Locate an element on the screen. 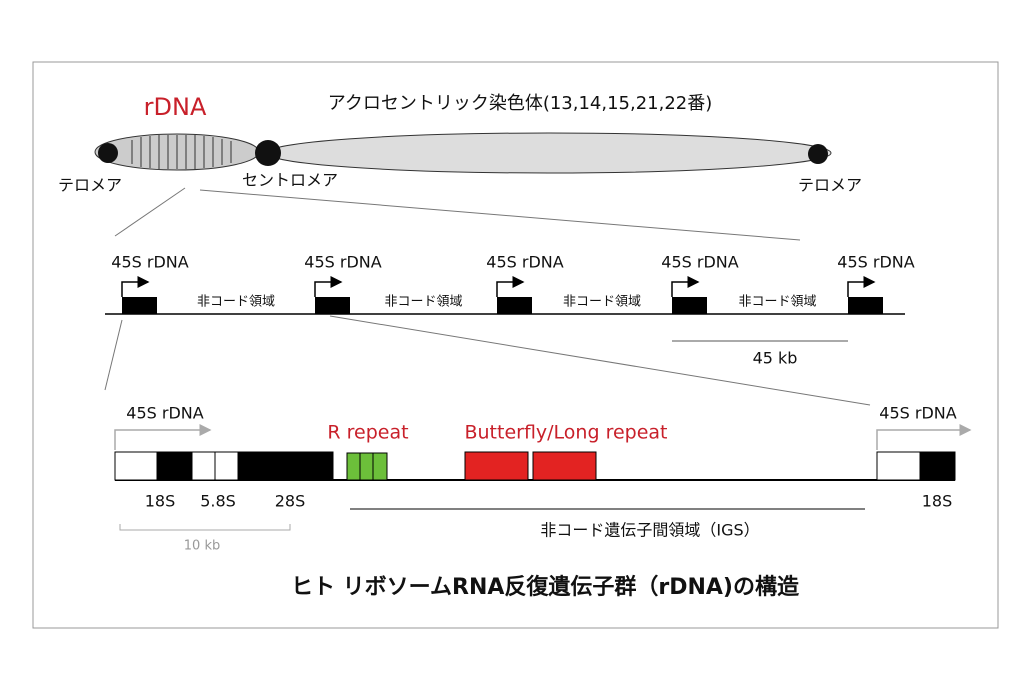 The height and width of the screenshot is (688, 1032). chromosome-title: アクロセントリック染色体(13,14,15,21,22番) is located at coordinates (520, 103).